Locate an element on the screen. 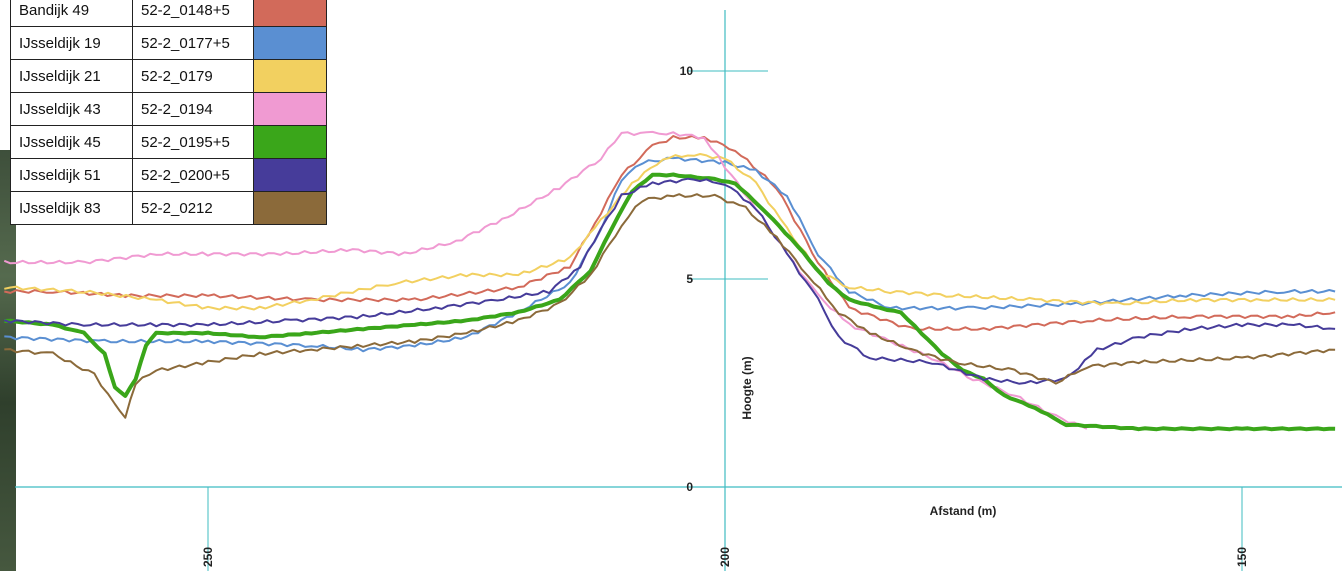  legend-series-name: IJsseldijk 19 is located at coordinates (72, 43).